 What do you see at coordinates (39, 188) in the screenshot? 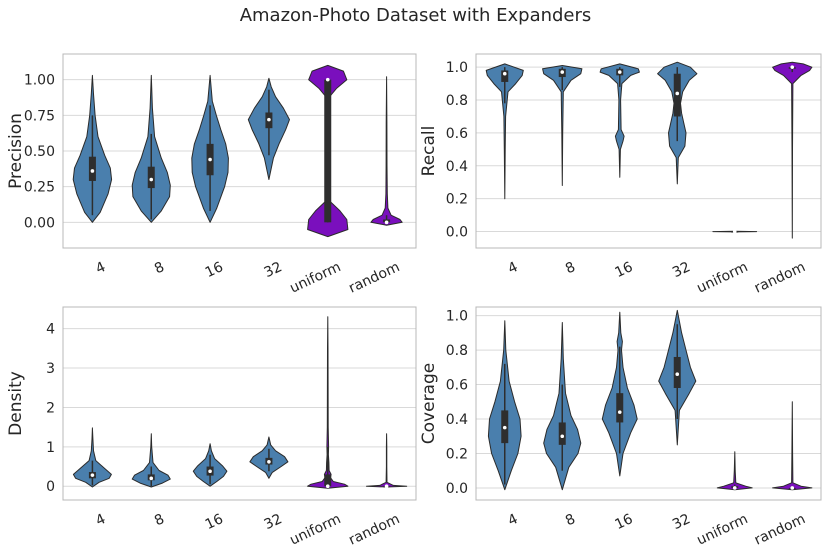
I see `y-tick-label: 0.25` at bounding box center [39, 188].